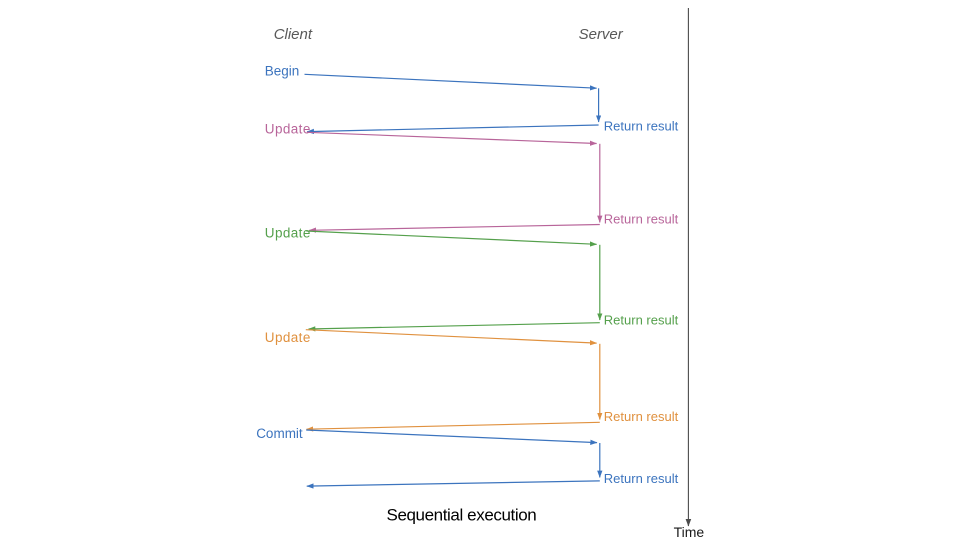 The width and height of the screenshot is (960, 540). What do you see at coordinates (293, 34) in the screenshot?
I see `svg-text: Client` at bounding box center [293, 34].